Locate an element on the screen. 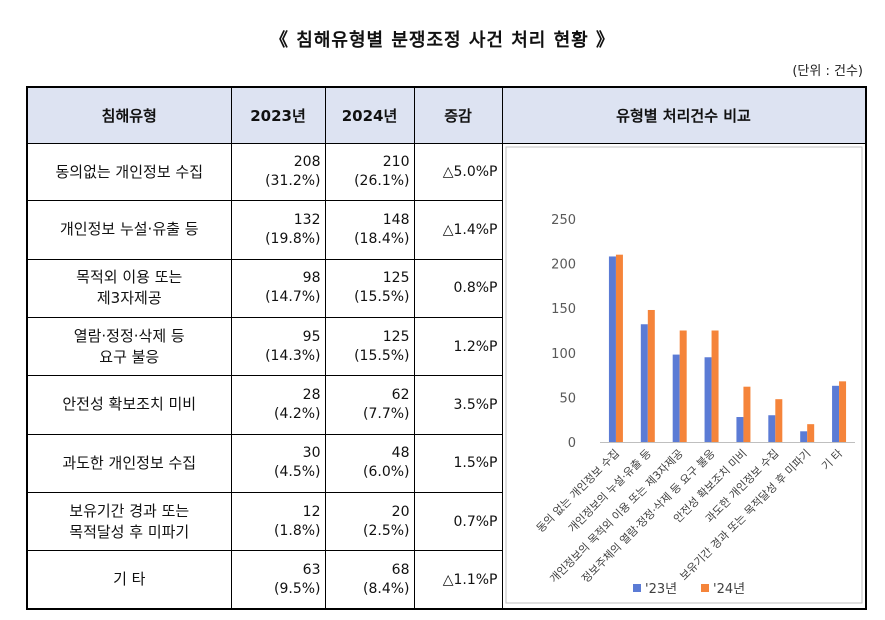 This screenshot has height=620, width=885. type-line-1: 과도한 개인정보 수집 is located at coordinates (129, 462).